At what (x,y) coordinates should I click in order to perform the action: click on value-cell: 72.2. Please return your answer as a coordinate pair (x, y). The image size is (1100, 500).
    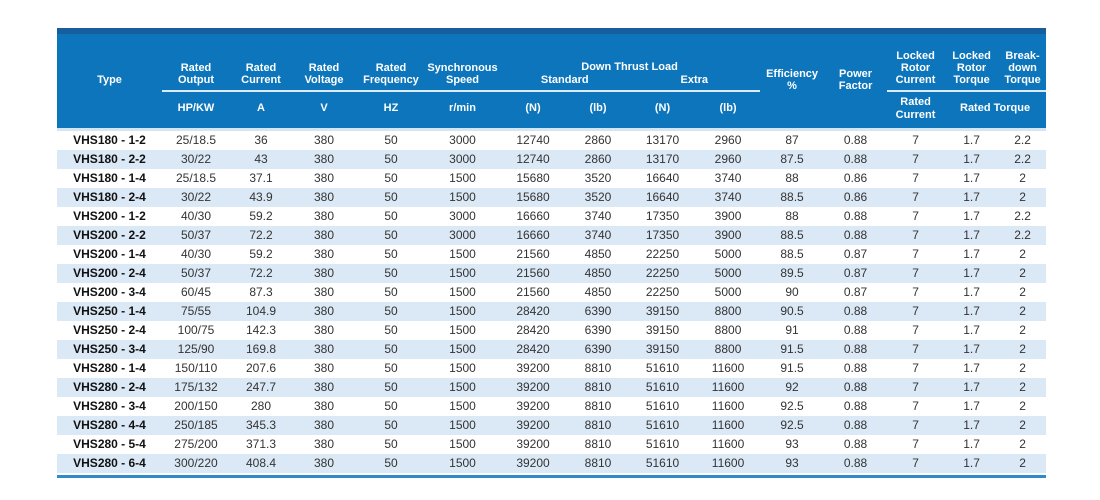
    Looking at the image, I should click on (261, 235).